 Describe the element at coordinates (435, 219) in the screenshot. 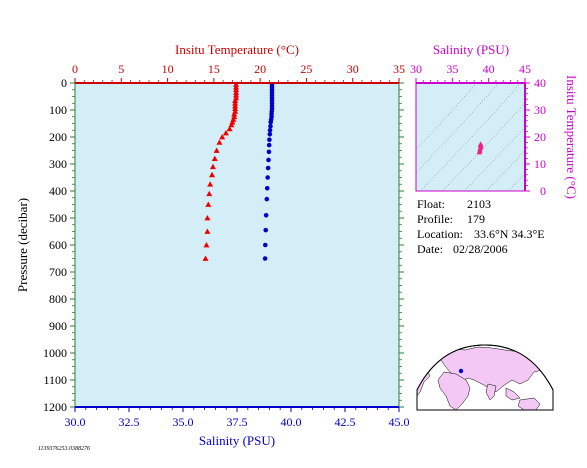

I see `profile-label: Profile:` at that location.